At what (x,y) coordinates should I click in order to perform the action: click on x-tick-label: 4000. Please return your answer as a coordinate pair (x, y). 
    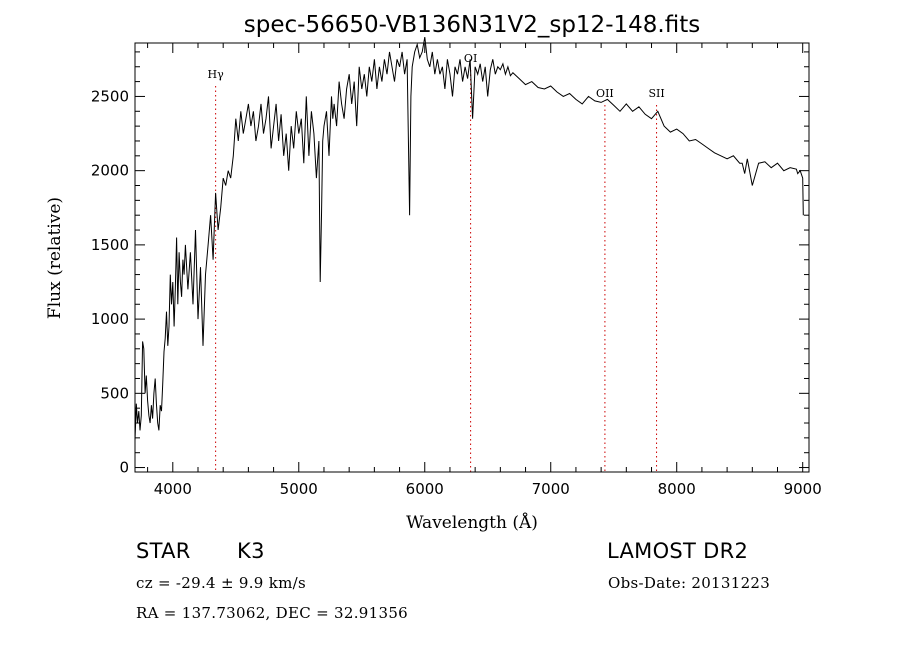
    Looking at the image, I should click on (173, 489).